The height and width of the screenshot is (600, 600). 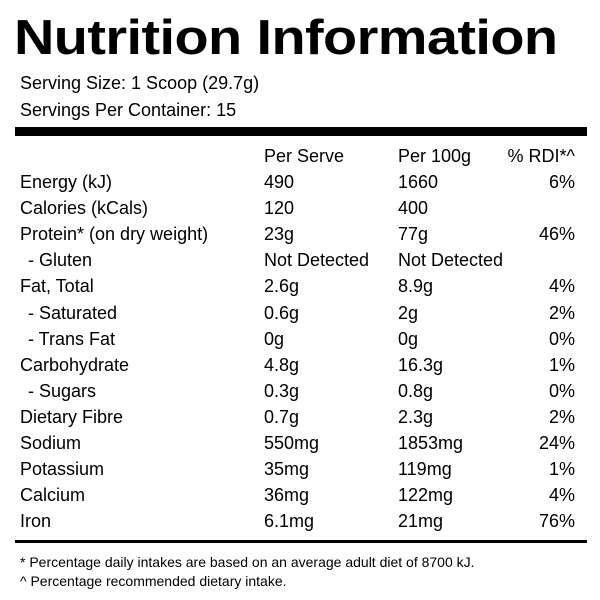 What do you see at coordinates (279, 208) in the screenshot?
I see `per-serve-value: 120` at bounding box center [279, 208].